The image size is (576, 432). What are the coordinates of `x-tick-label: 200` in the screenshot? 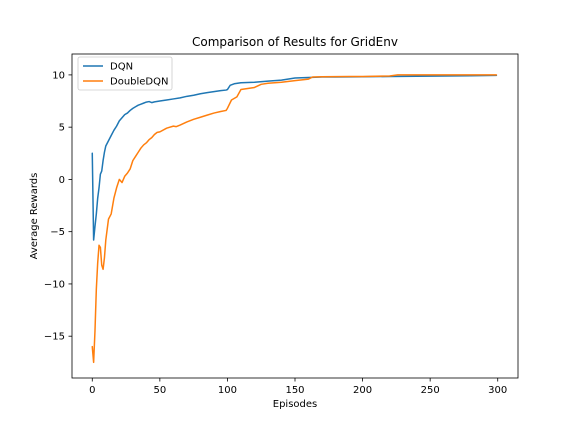 It's located at (362, 390).